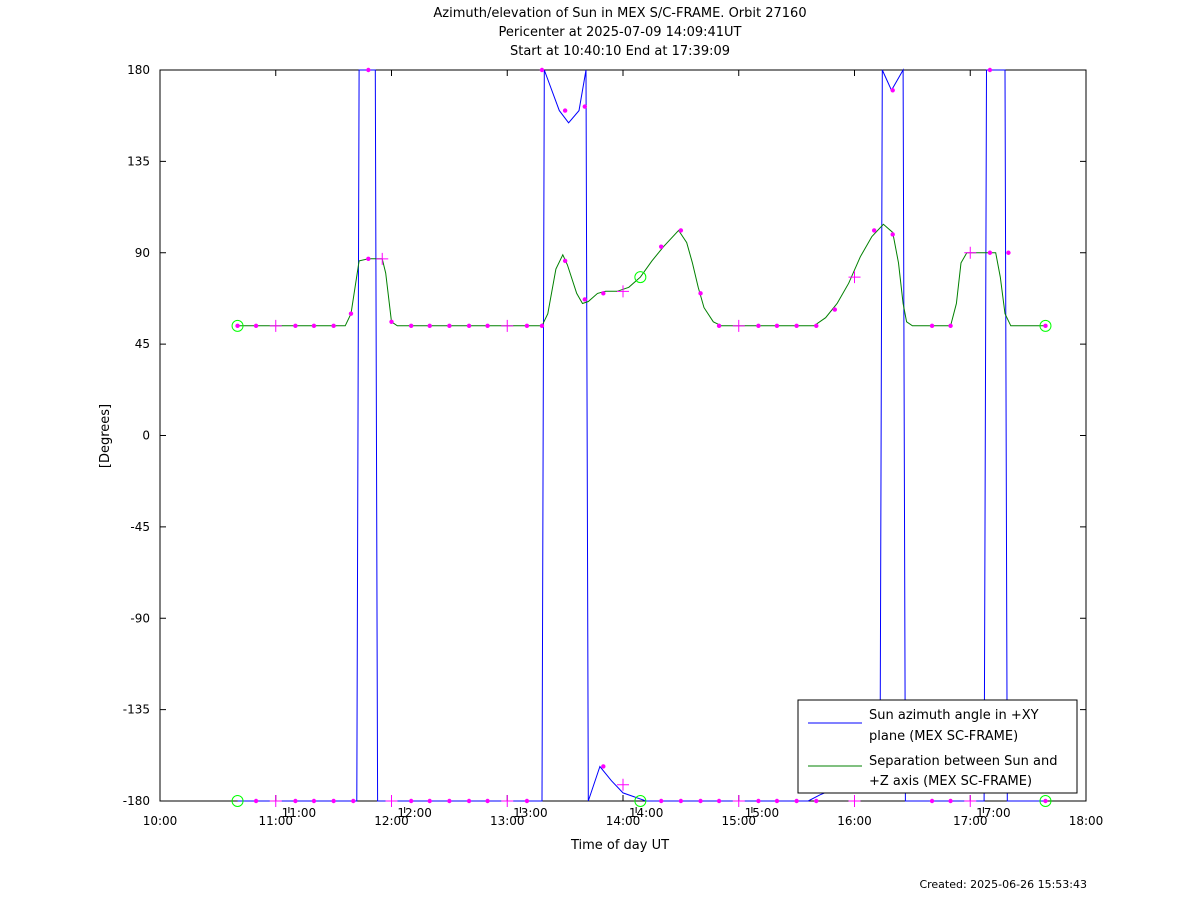 This screenshot has width=1200, height=901. I want to click on x-tick-label-0: 10:00, so click(160, 821).